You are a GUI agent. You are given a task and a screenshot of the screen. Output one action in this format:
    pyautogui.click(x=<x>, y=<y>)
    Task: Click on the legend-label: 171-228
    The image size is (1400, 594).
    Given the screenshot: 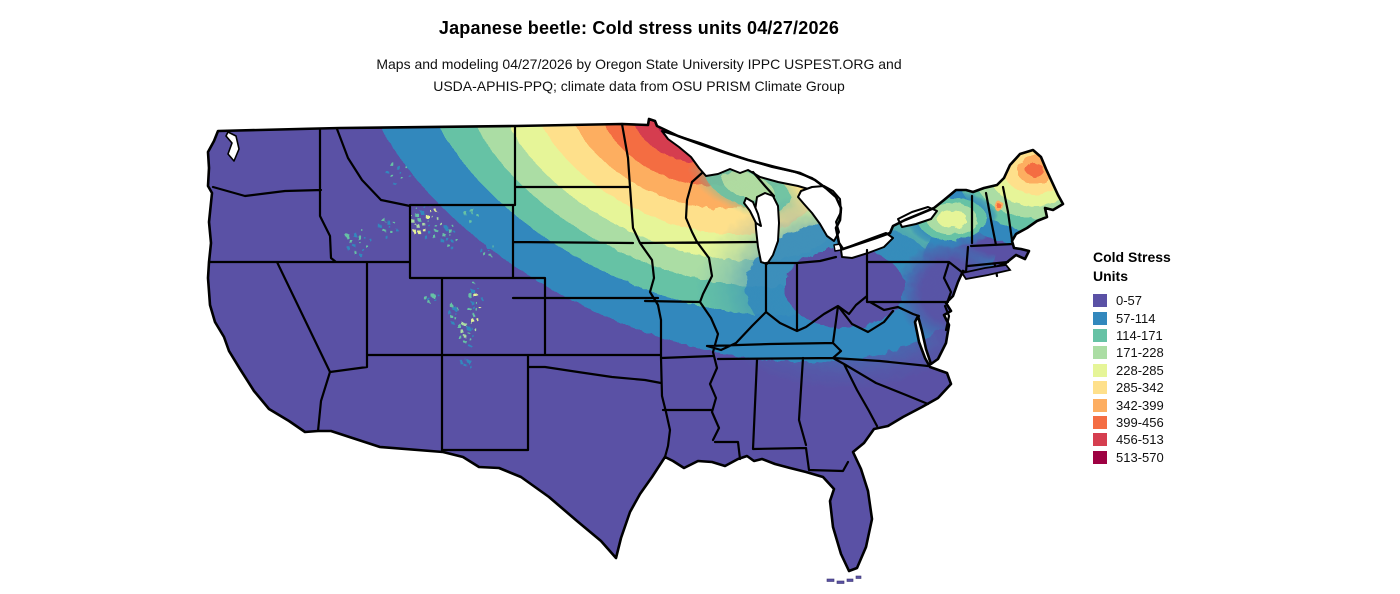 What is the action you would take?
    pyautogui.click(x=1140, y=353)
    